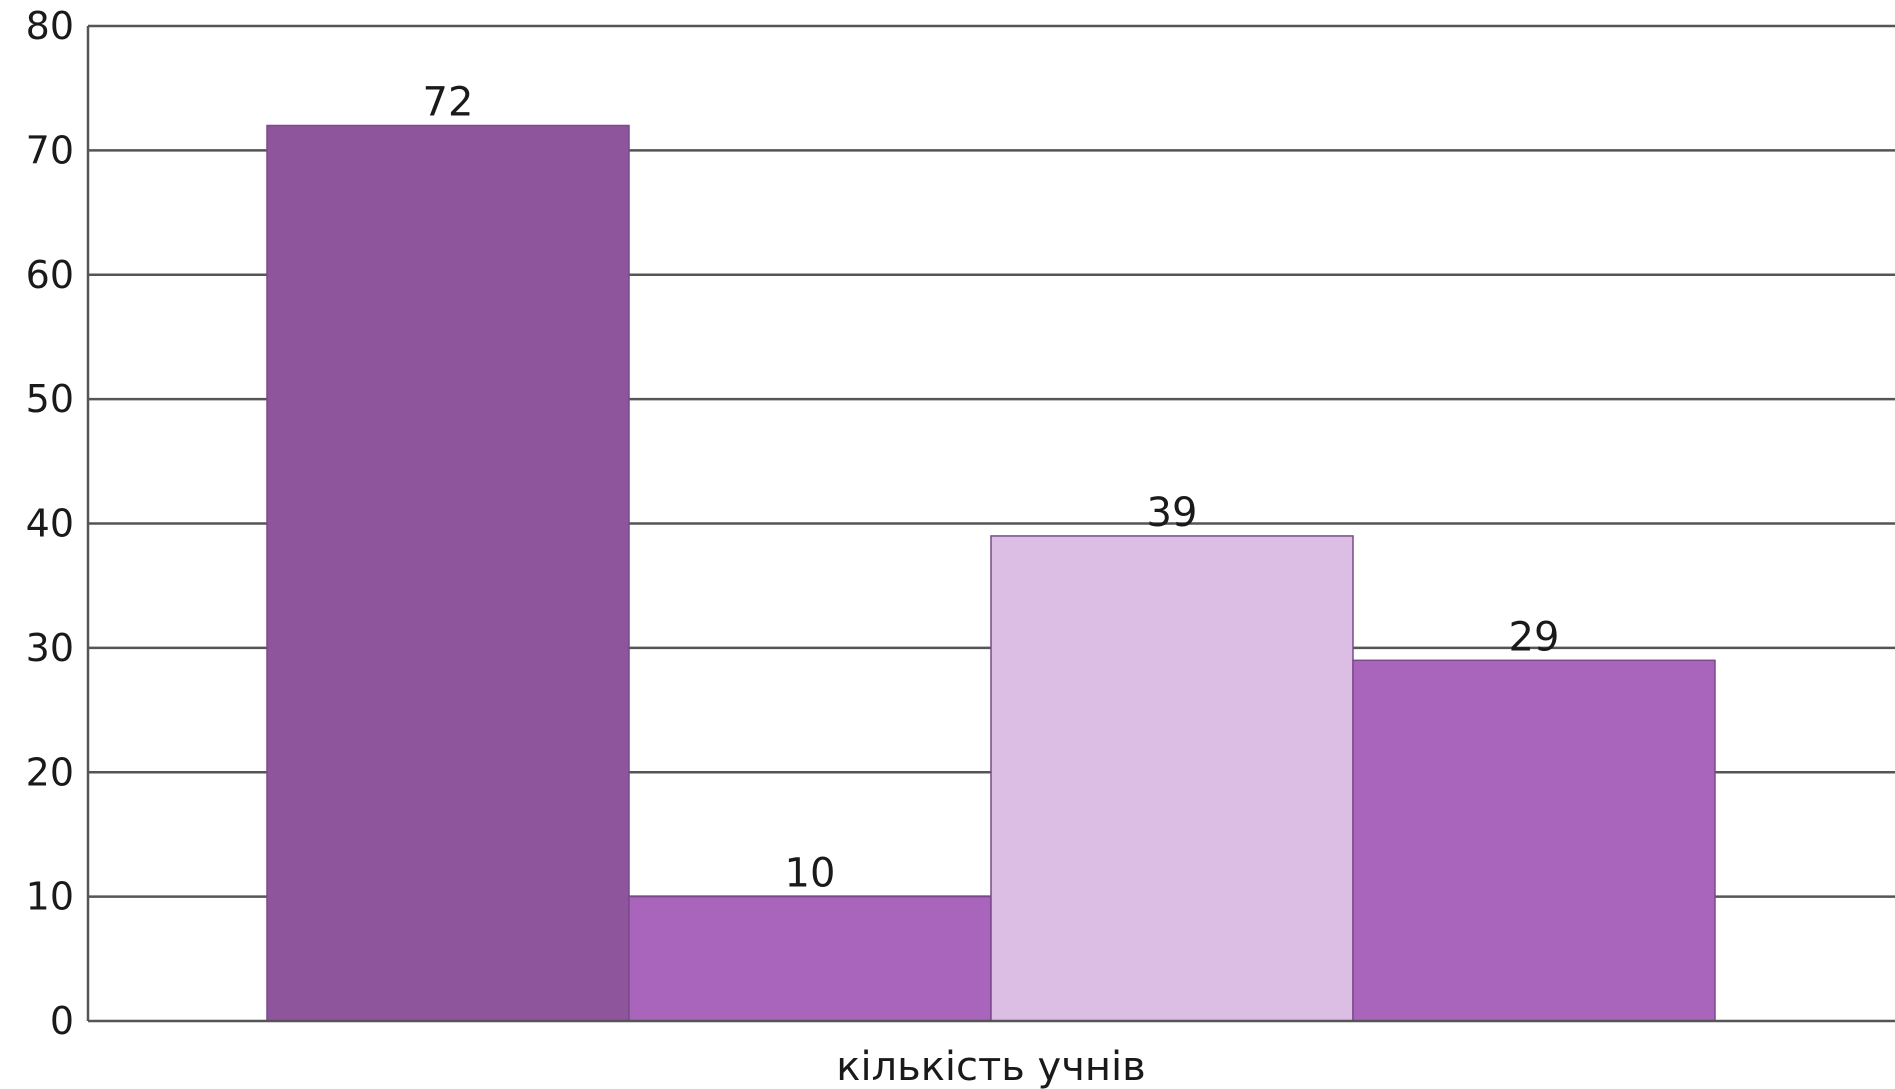  What do you see at coordinates (50, 772) in the screenshot?
I see `y-tick-label: 20` at bounding box center [50, 772].